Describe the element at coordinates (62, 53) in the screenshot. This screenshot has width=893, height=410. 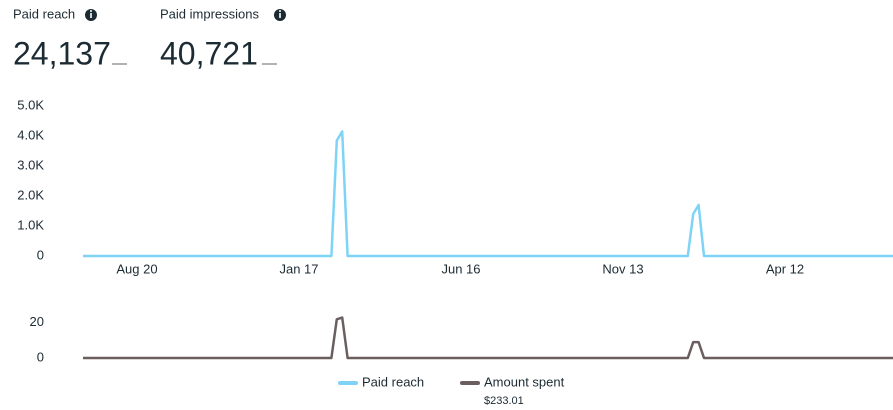
I see `metric-value: 24,137` at that location.